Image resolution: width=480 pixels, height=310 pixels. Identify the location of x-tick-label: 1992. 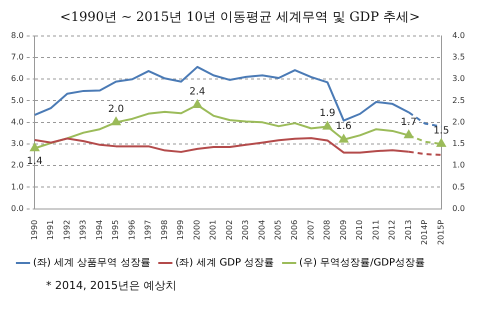
(67, 230).